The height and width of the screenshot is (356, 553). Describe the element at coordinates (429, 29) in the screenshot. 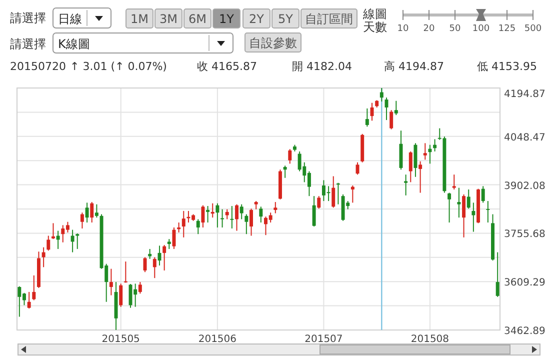

I see `text: 20` at that location.